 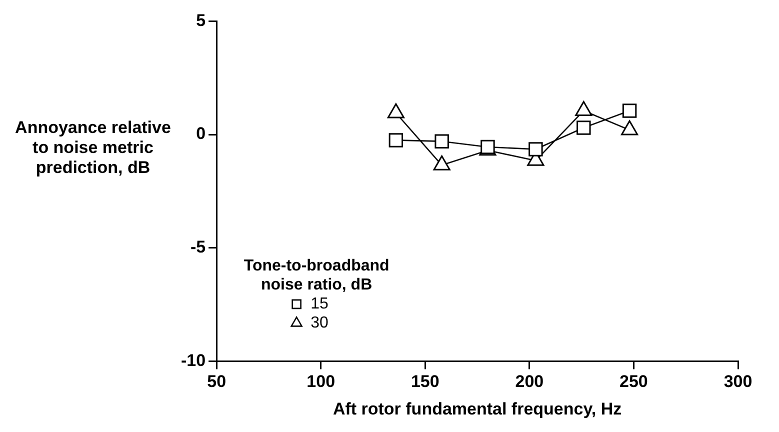 I want to click on x-axis-title: Aft rotor fundamental frequency, Hz, so click(x=477, y=408).